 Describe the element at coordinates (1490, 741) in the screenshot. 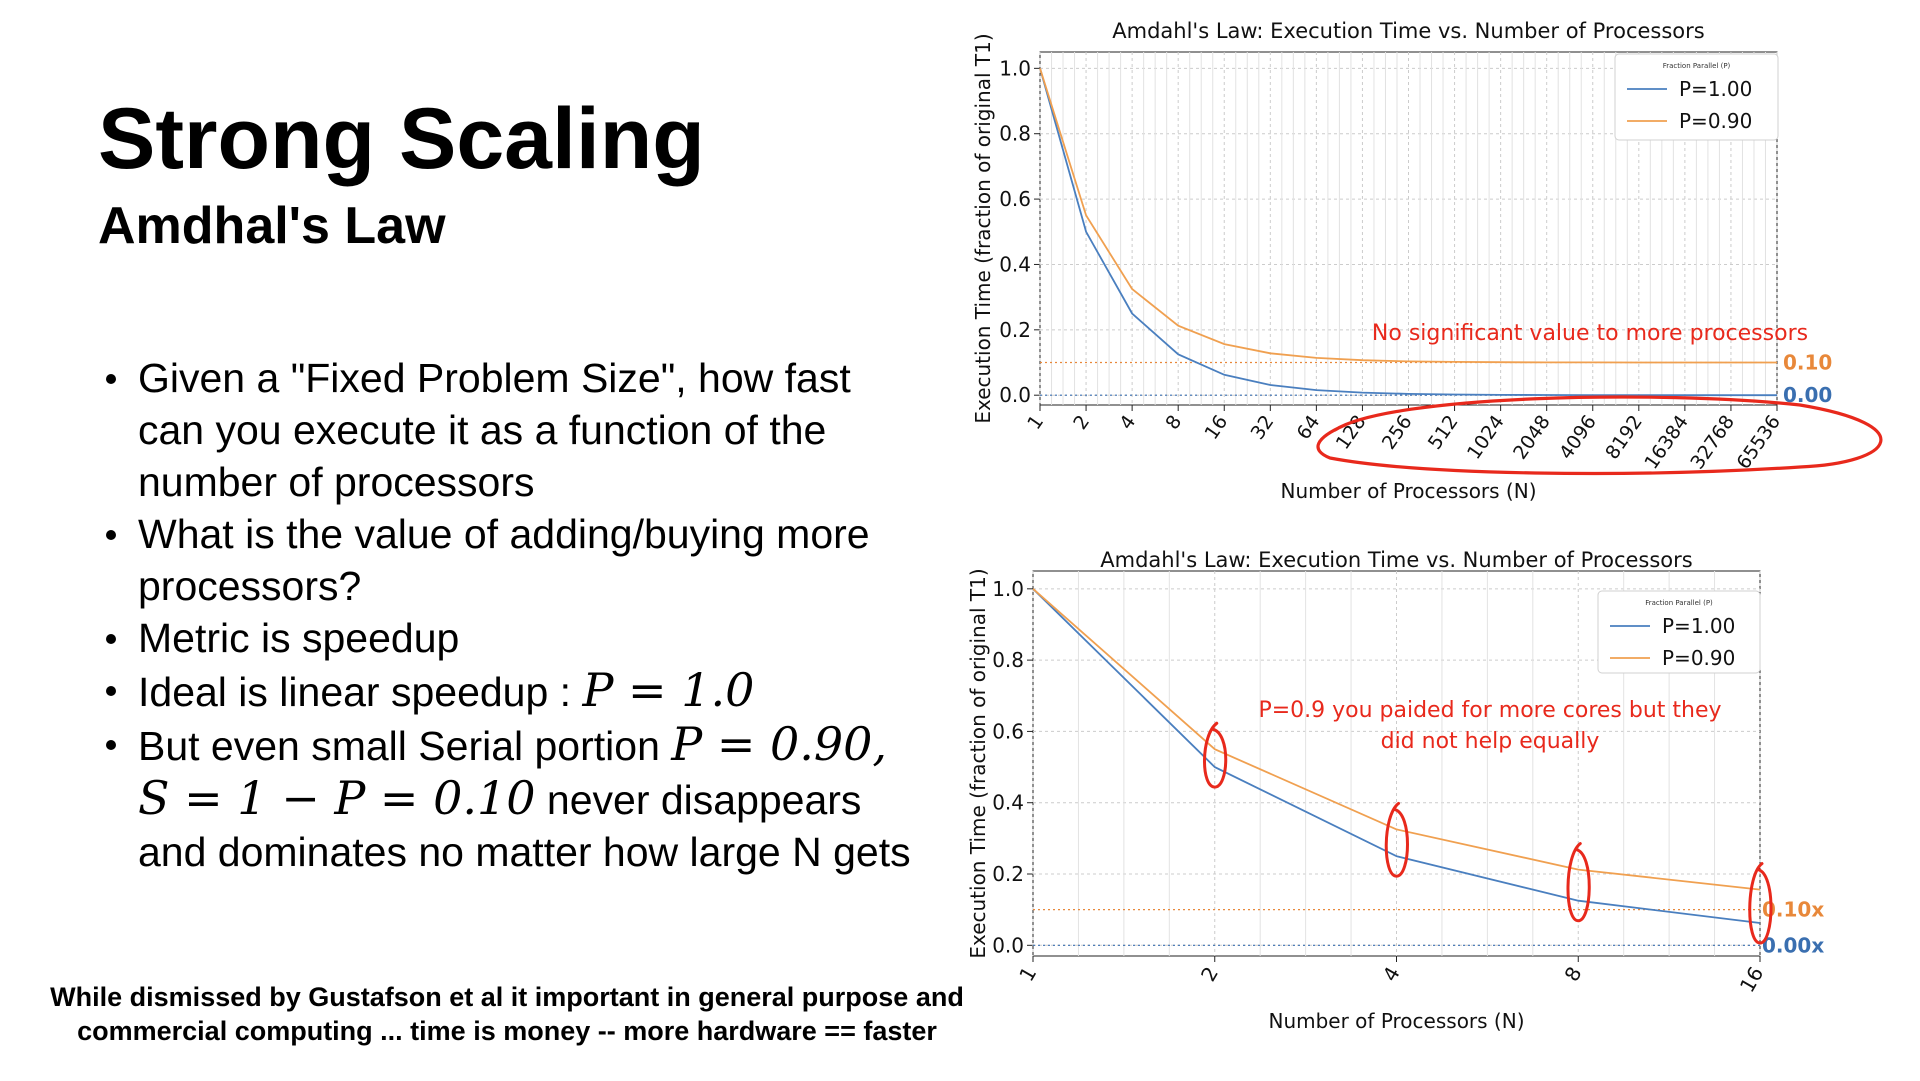

I see `chart-annotation: did not help equally` at that location.